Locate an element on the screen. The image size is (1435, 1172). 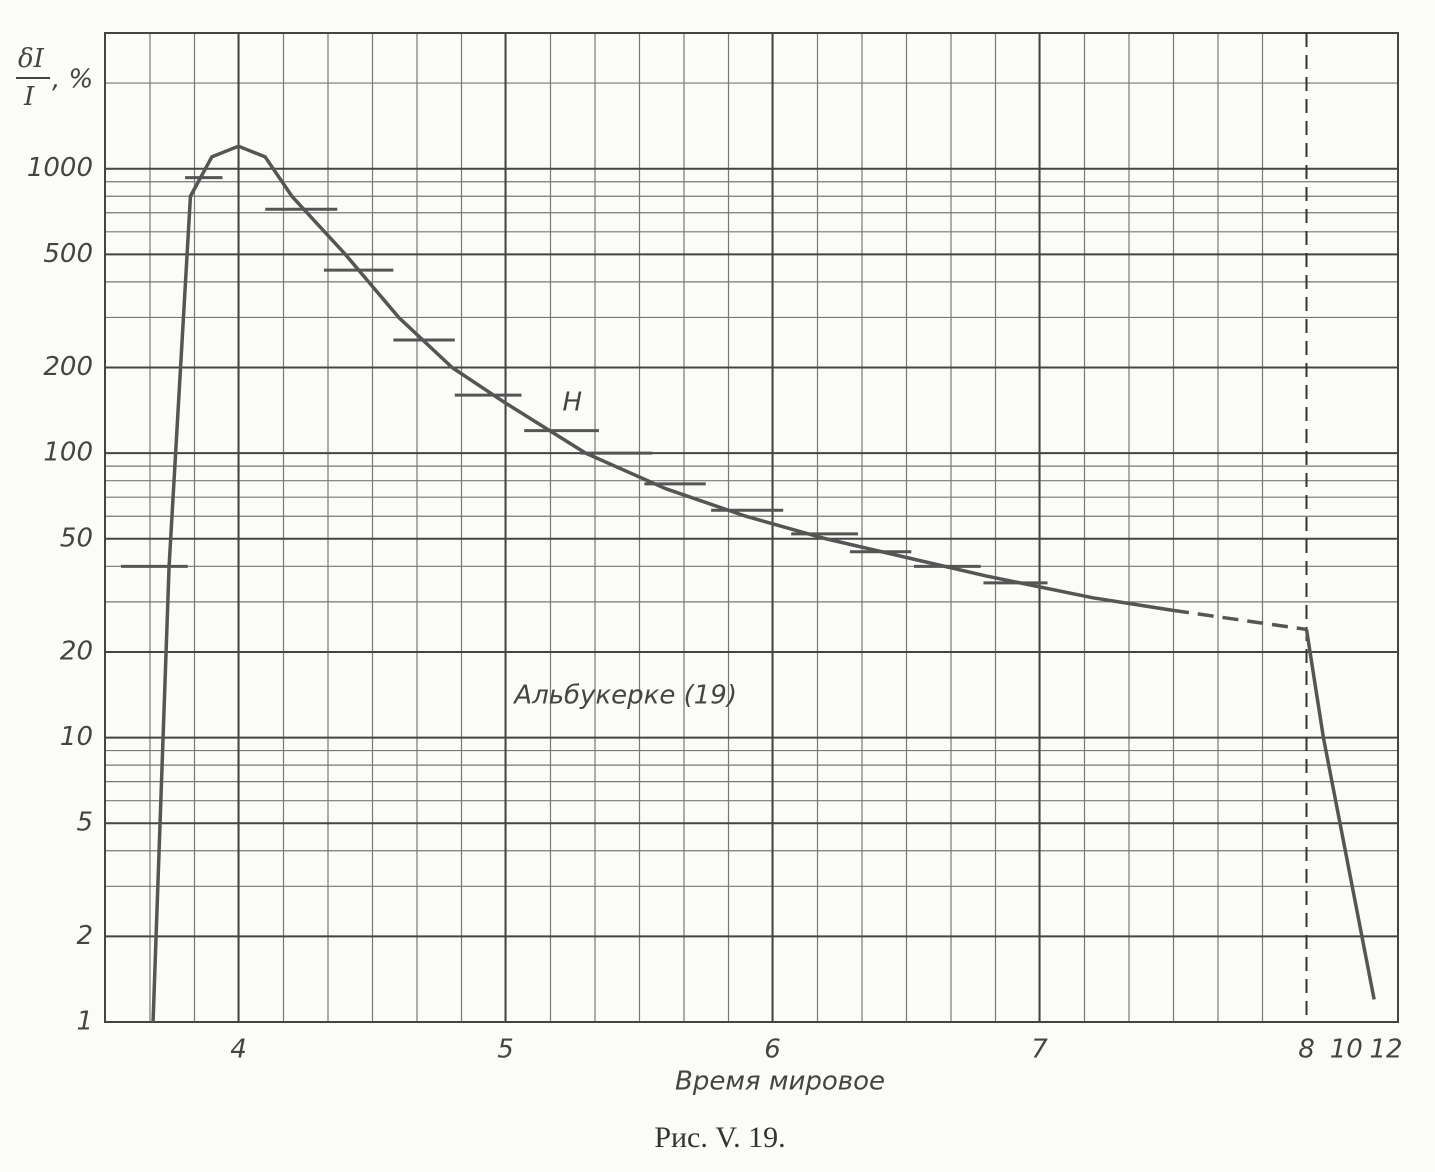
x-tick-label: 4 is located at coordinates (238, 1050).